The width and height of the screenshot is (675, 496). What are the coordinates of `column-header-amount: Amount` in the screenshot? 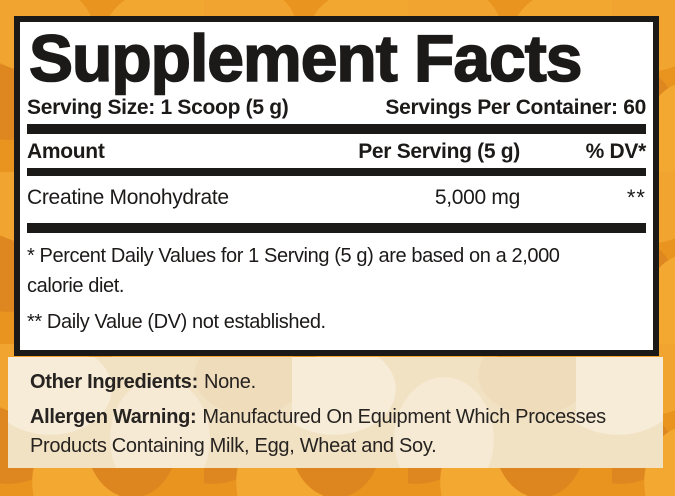 It's located at (66, 151).